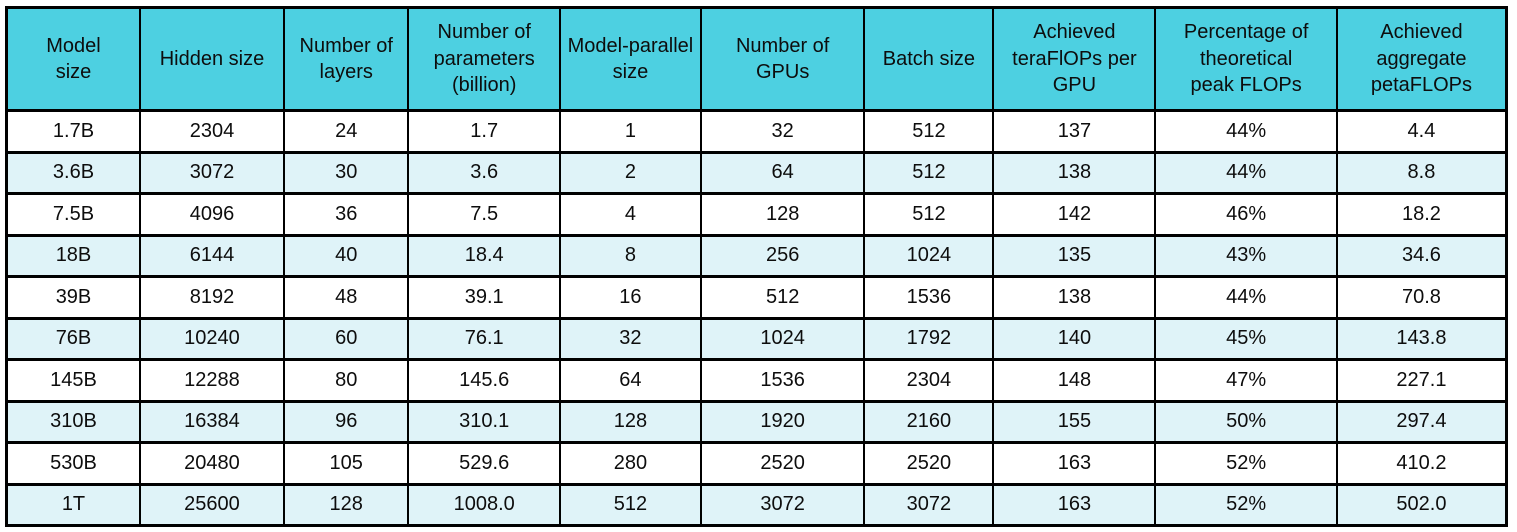  I want to click on table-cell: 52%, so click(1246, 504).